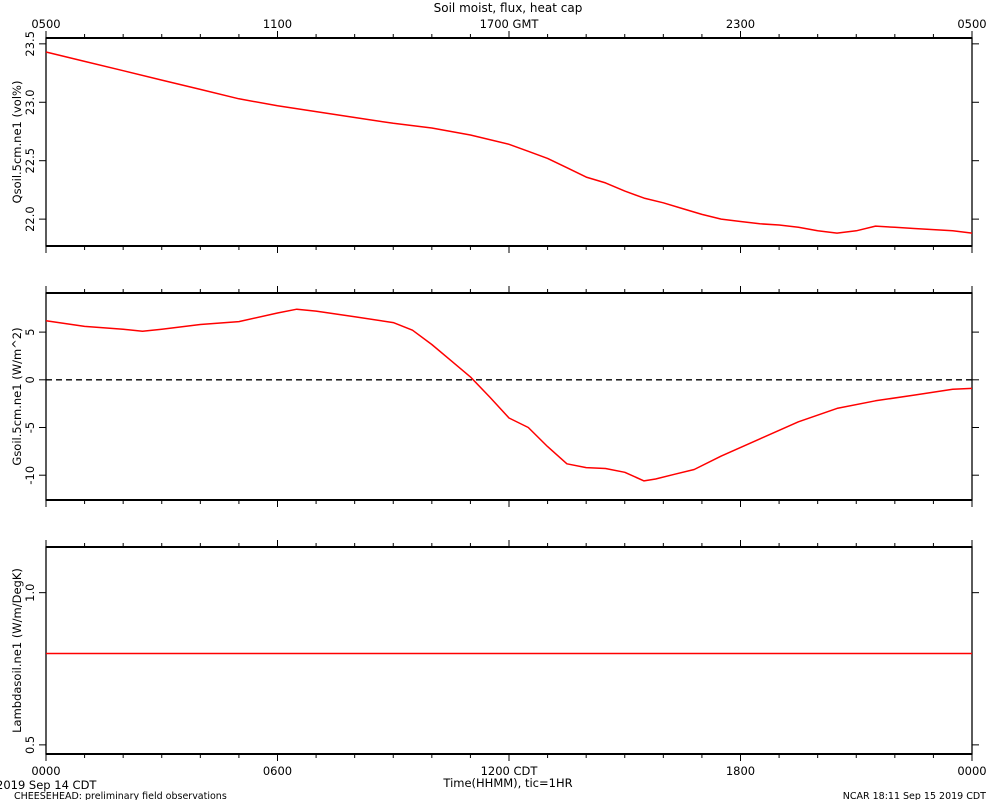 This screenshot has height=800, width=1000. Describe the element at coordinates (17, 142) in the screenshot. I see `y-axis-label: Qsoil.5cm.ne1 (vol%)` at that location.